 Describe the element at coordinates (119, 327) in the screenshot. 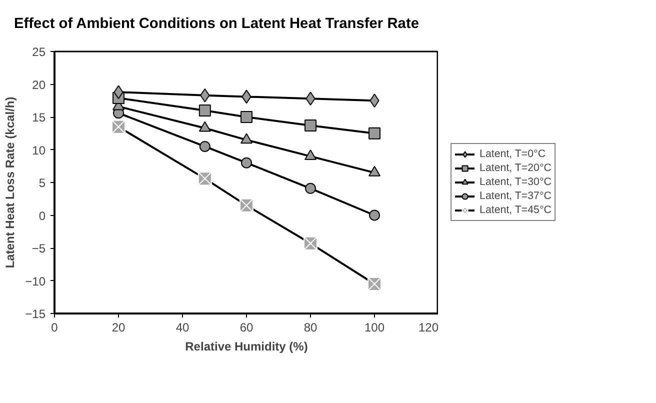

I see `x-tick-label: 20` at that location.